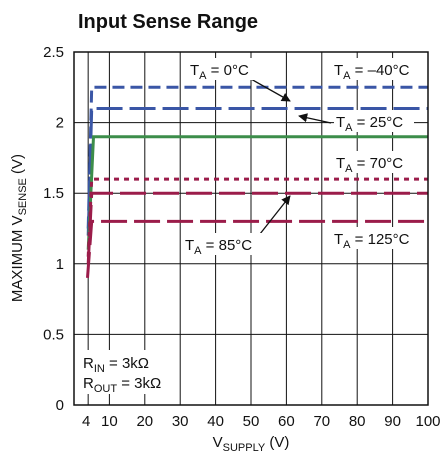  I want to click on label-ta-25c: TA = 25°C, so click(369, 124).